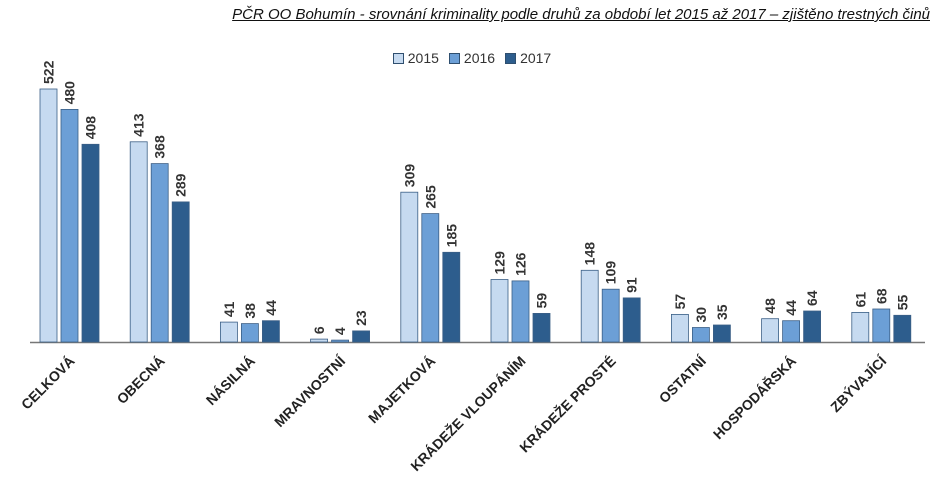 The width and height of the screenshot is (944, 490). What do you see at coordinates (139, 125) in the screenshot?
I see `data-label: 413` at bounding box center [139, 125].